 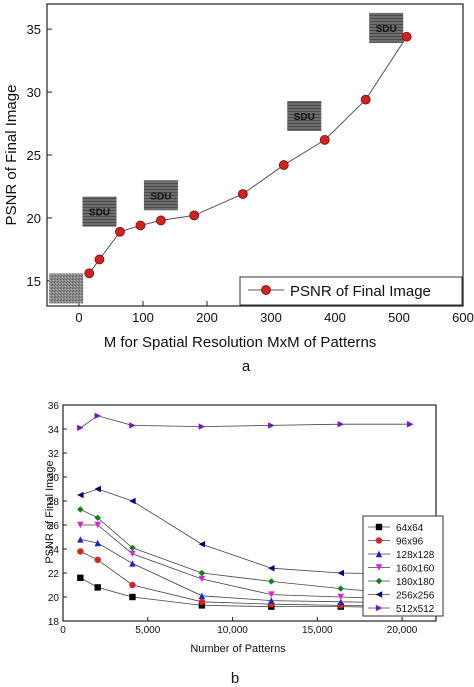 I want to click on chart-b-x-tick-label: 5,000, so click(x=147, y=630).